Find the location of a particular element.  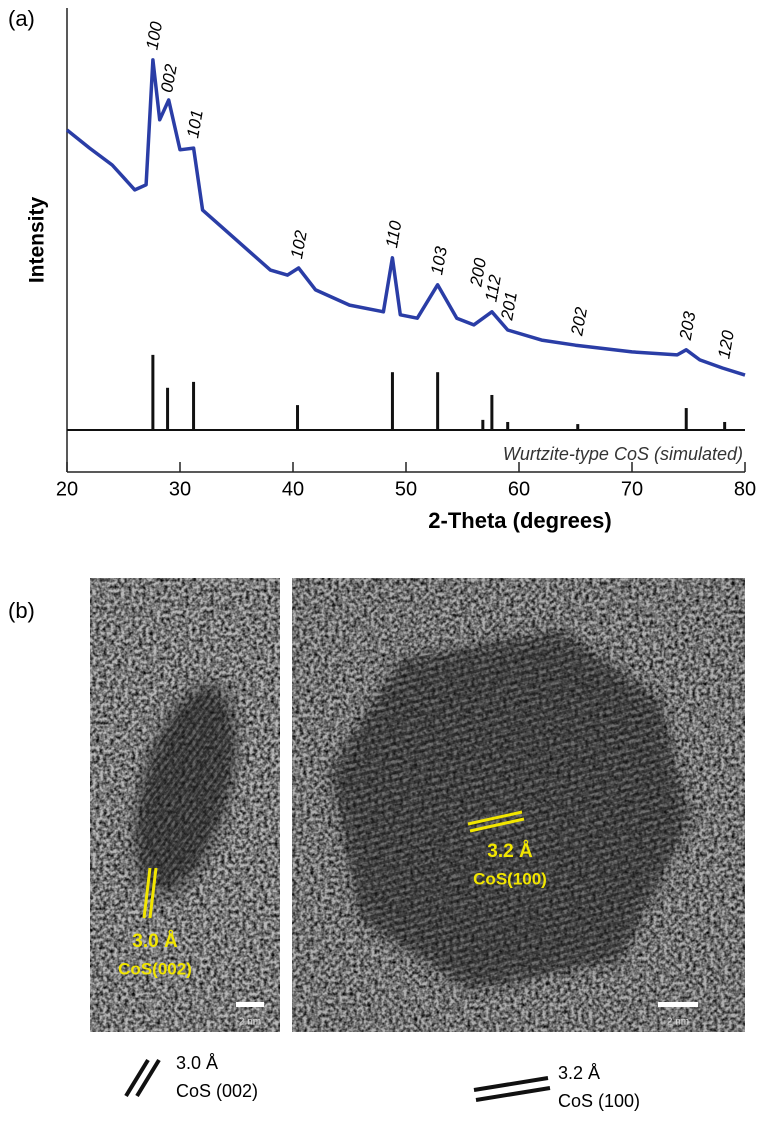

peak-label: 002 is located at coordinates (169, 78).